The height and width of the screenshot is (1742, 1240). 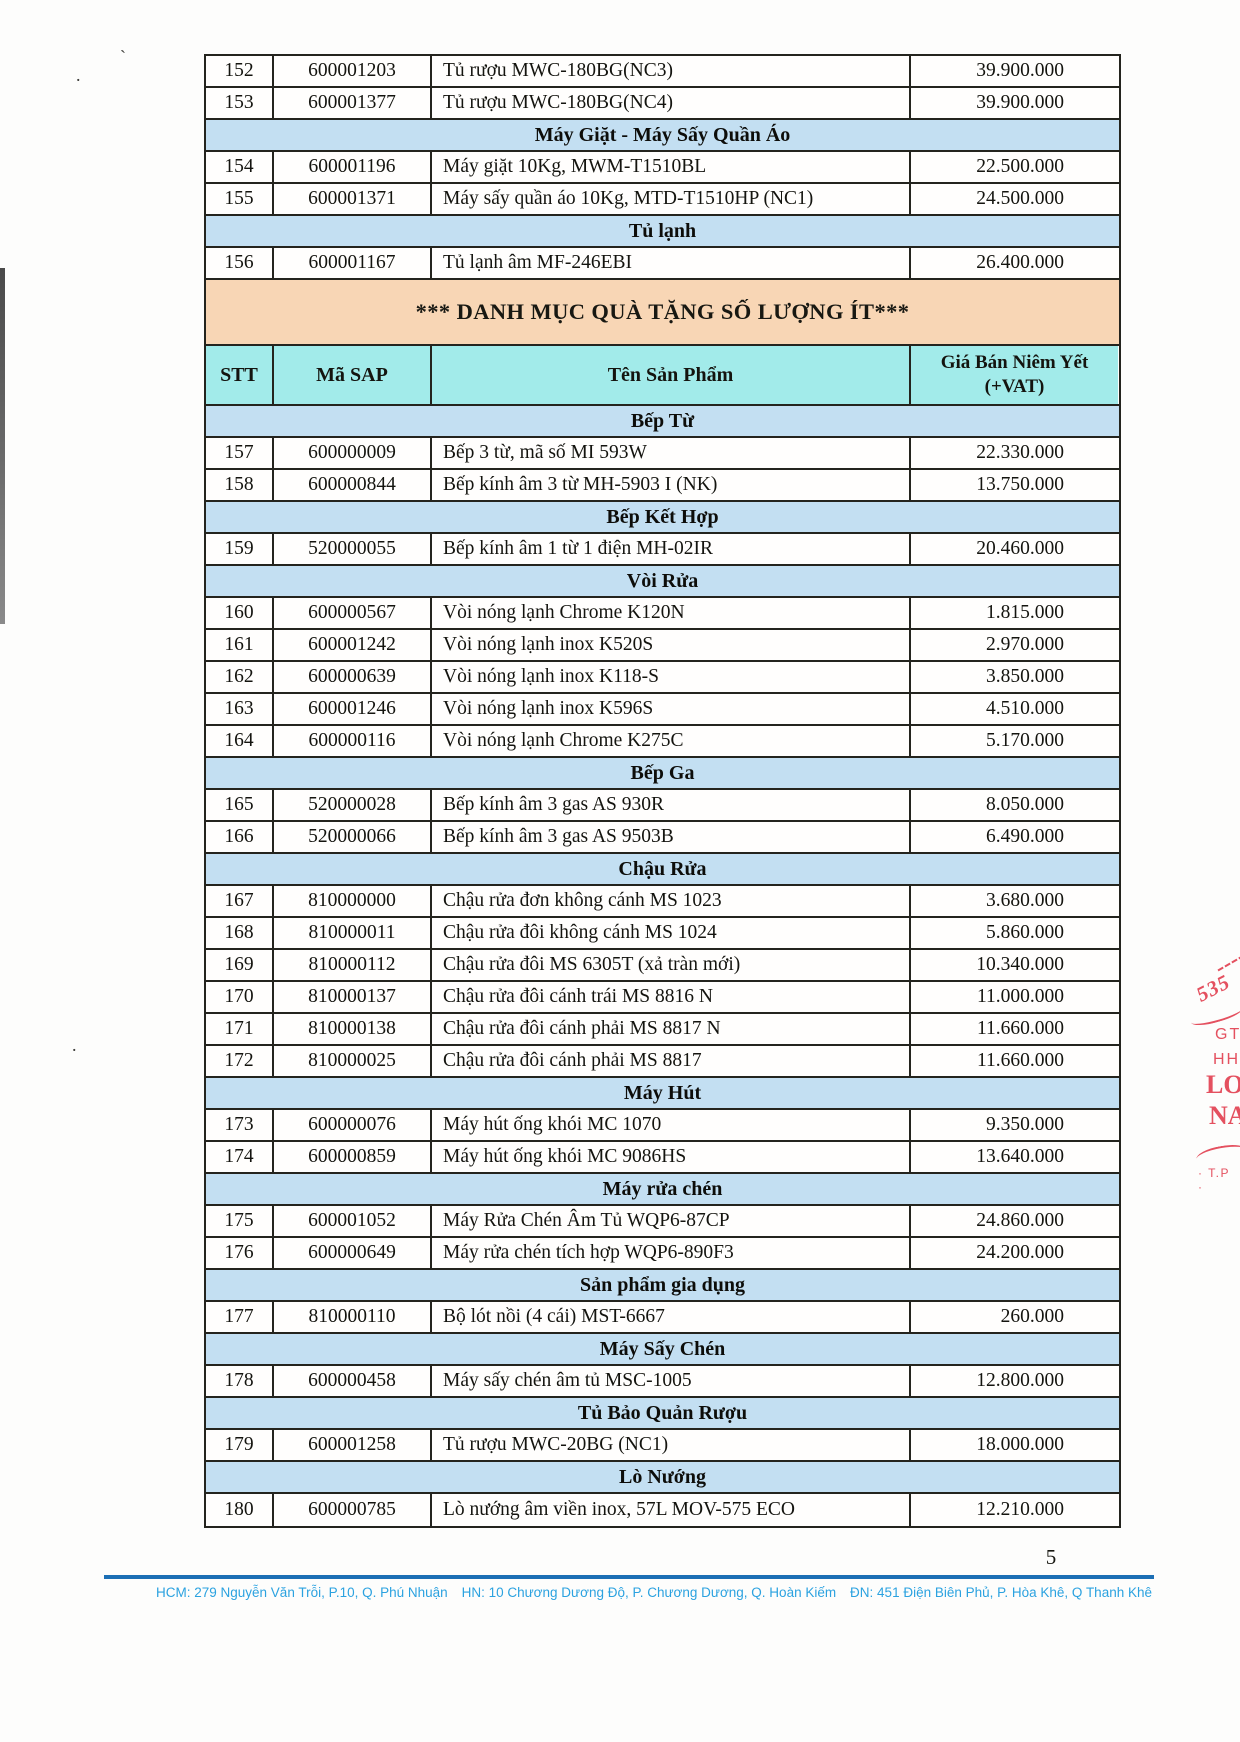 I want to click on cell-stt: 158, so click(x=240, y=485).